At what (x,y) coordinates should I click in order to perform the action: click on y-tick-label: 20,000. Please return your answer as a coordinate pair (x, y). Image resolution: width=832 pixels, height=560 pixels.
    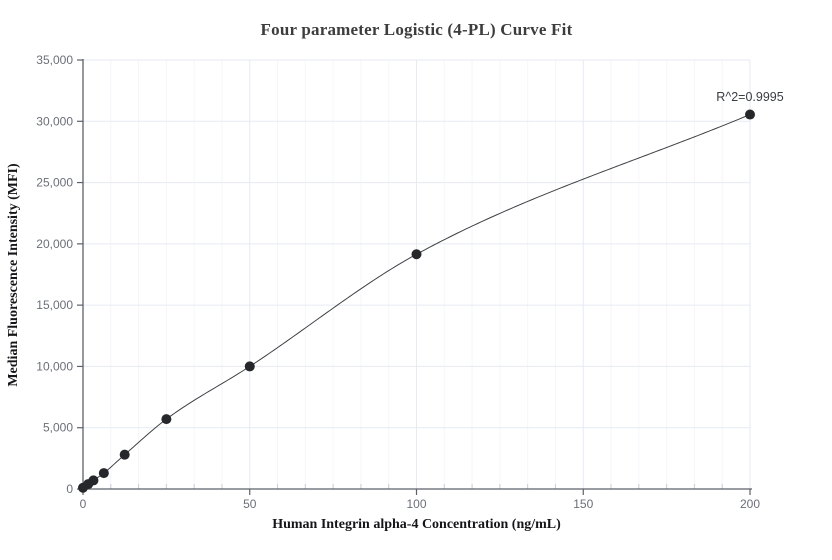
    Looking at the image, I should click on (54, 244).